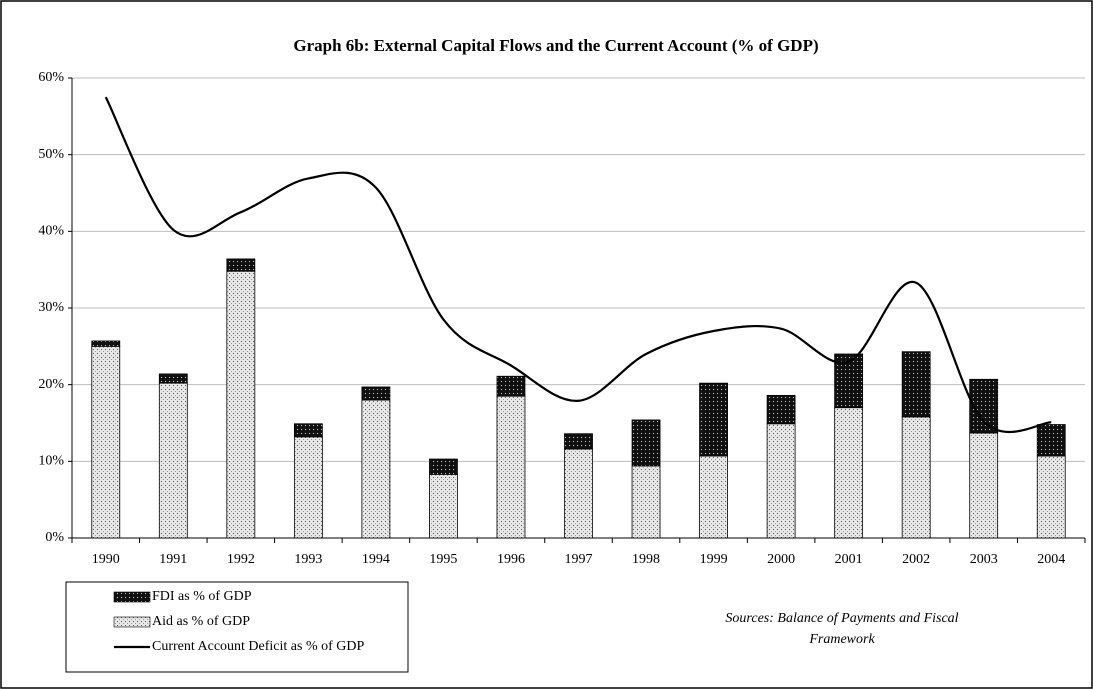  I want to click on x-tick-label: 1992, so click(241, 559).